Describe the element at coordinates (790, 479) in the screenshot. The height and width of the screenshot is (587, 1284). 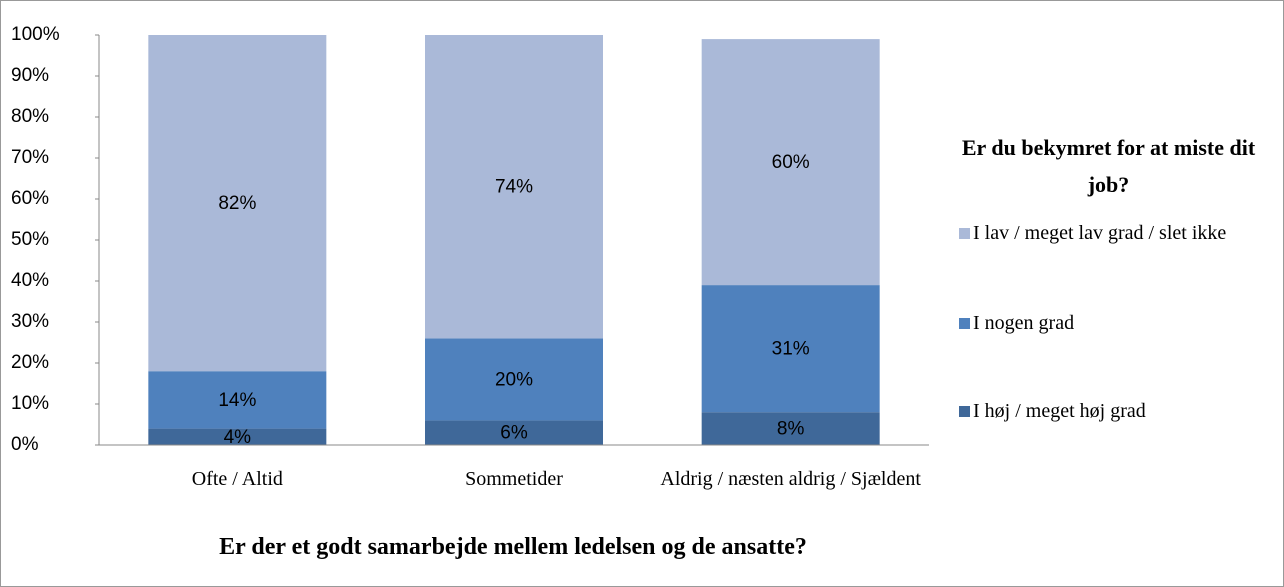
I see `x-tick-label: Aldrig / næsten aldrig / Sjældent` at that location.